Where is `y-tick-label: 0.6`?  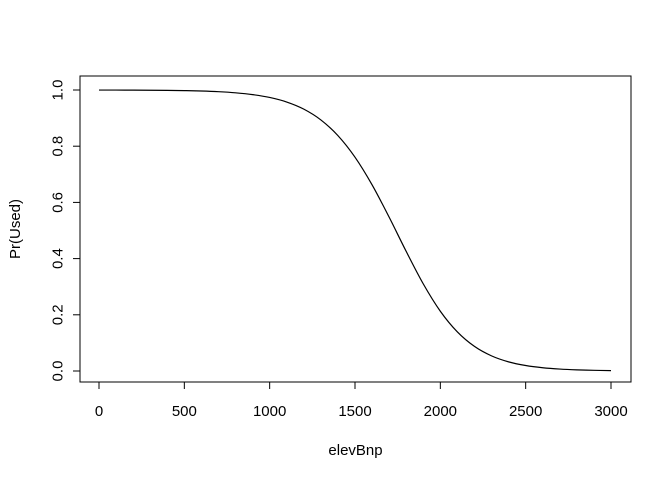
y-tick-label: 0.6 is located at coordinates (58, 202).